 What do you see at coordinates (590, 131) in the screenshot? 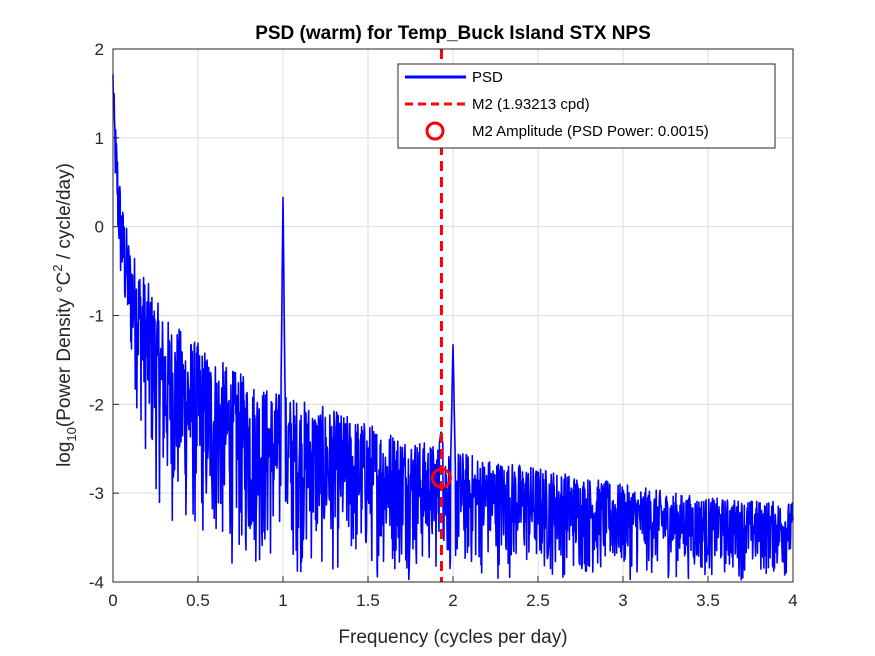
I see `legend-m2-amplitude-label: M2 Amplitude (PSD Power: 0.0015)` at bounding box center [590, 131].